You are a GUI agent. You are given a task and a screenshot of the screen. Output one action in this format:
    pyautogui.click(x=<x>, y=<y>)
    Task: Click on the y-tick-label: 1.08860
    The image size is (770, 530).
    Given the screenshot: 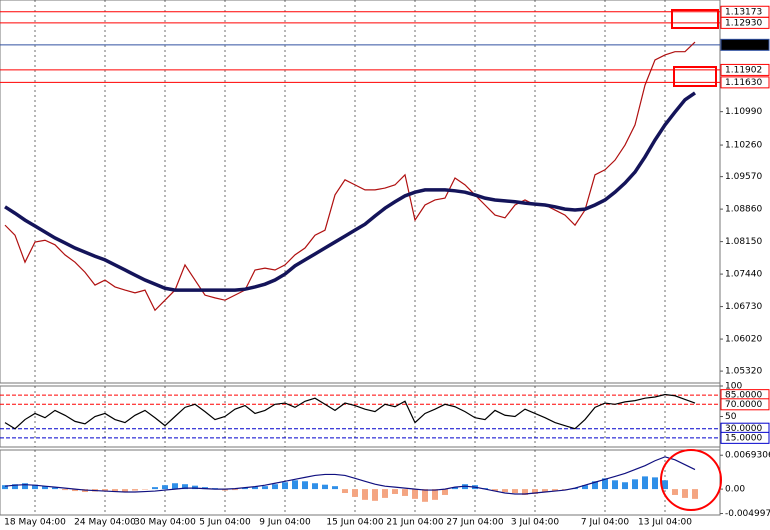 What is the action you would take?
    pyautogui.click(x=743, y=210)
    